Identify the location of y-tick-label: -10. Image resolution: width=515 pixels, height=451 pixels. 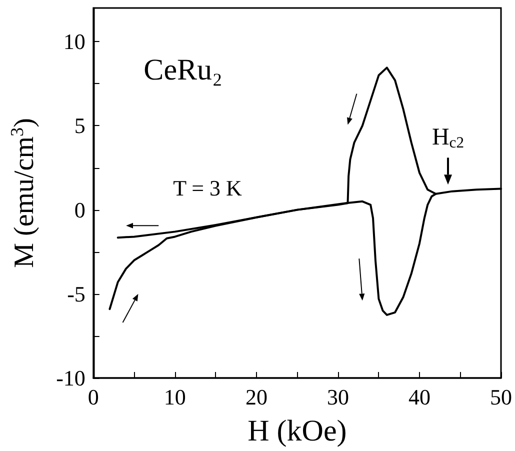
(71, 378).